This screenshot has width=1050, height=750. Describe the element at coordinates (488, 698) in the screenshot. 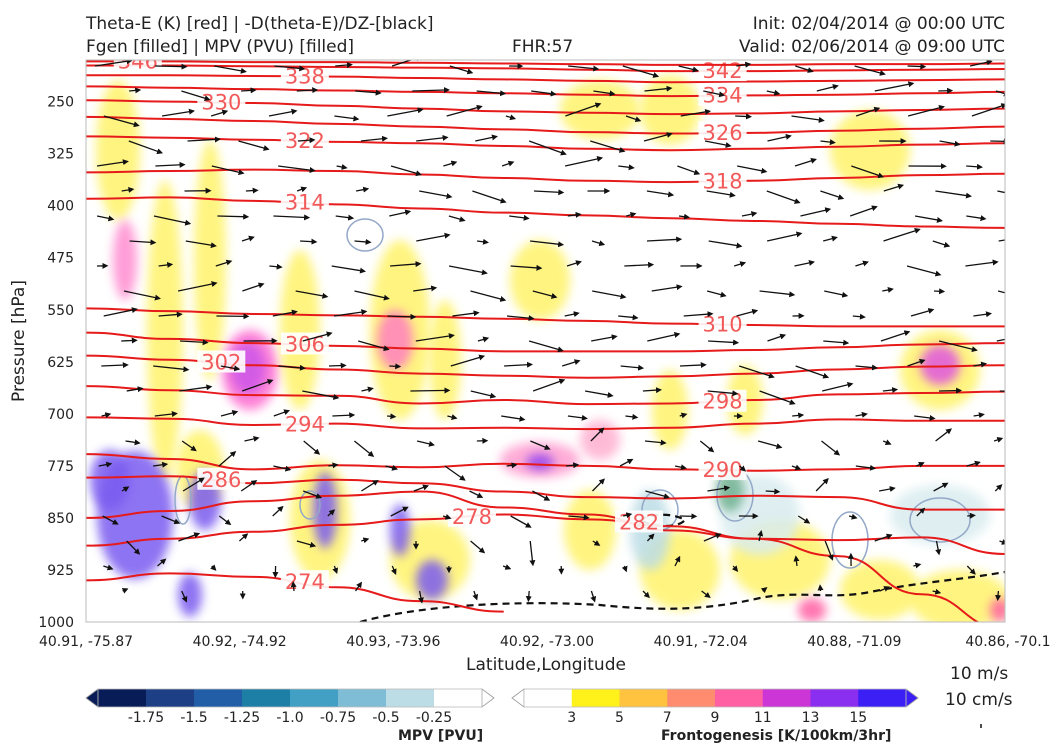

I see `colorbar-extend-right` at that location.